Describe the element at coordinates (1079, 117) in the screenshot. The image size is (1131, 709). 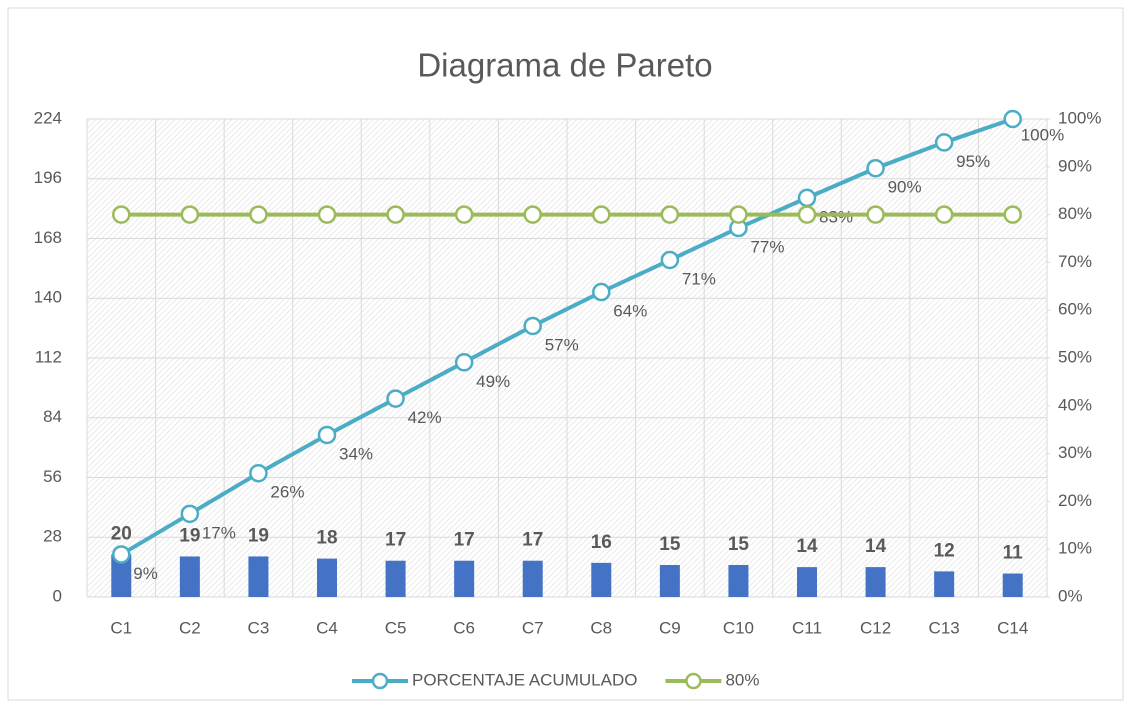
I see `y2-tick-label: 100%` at that location.